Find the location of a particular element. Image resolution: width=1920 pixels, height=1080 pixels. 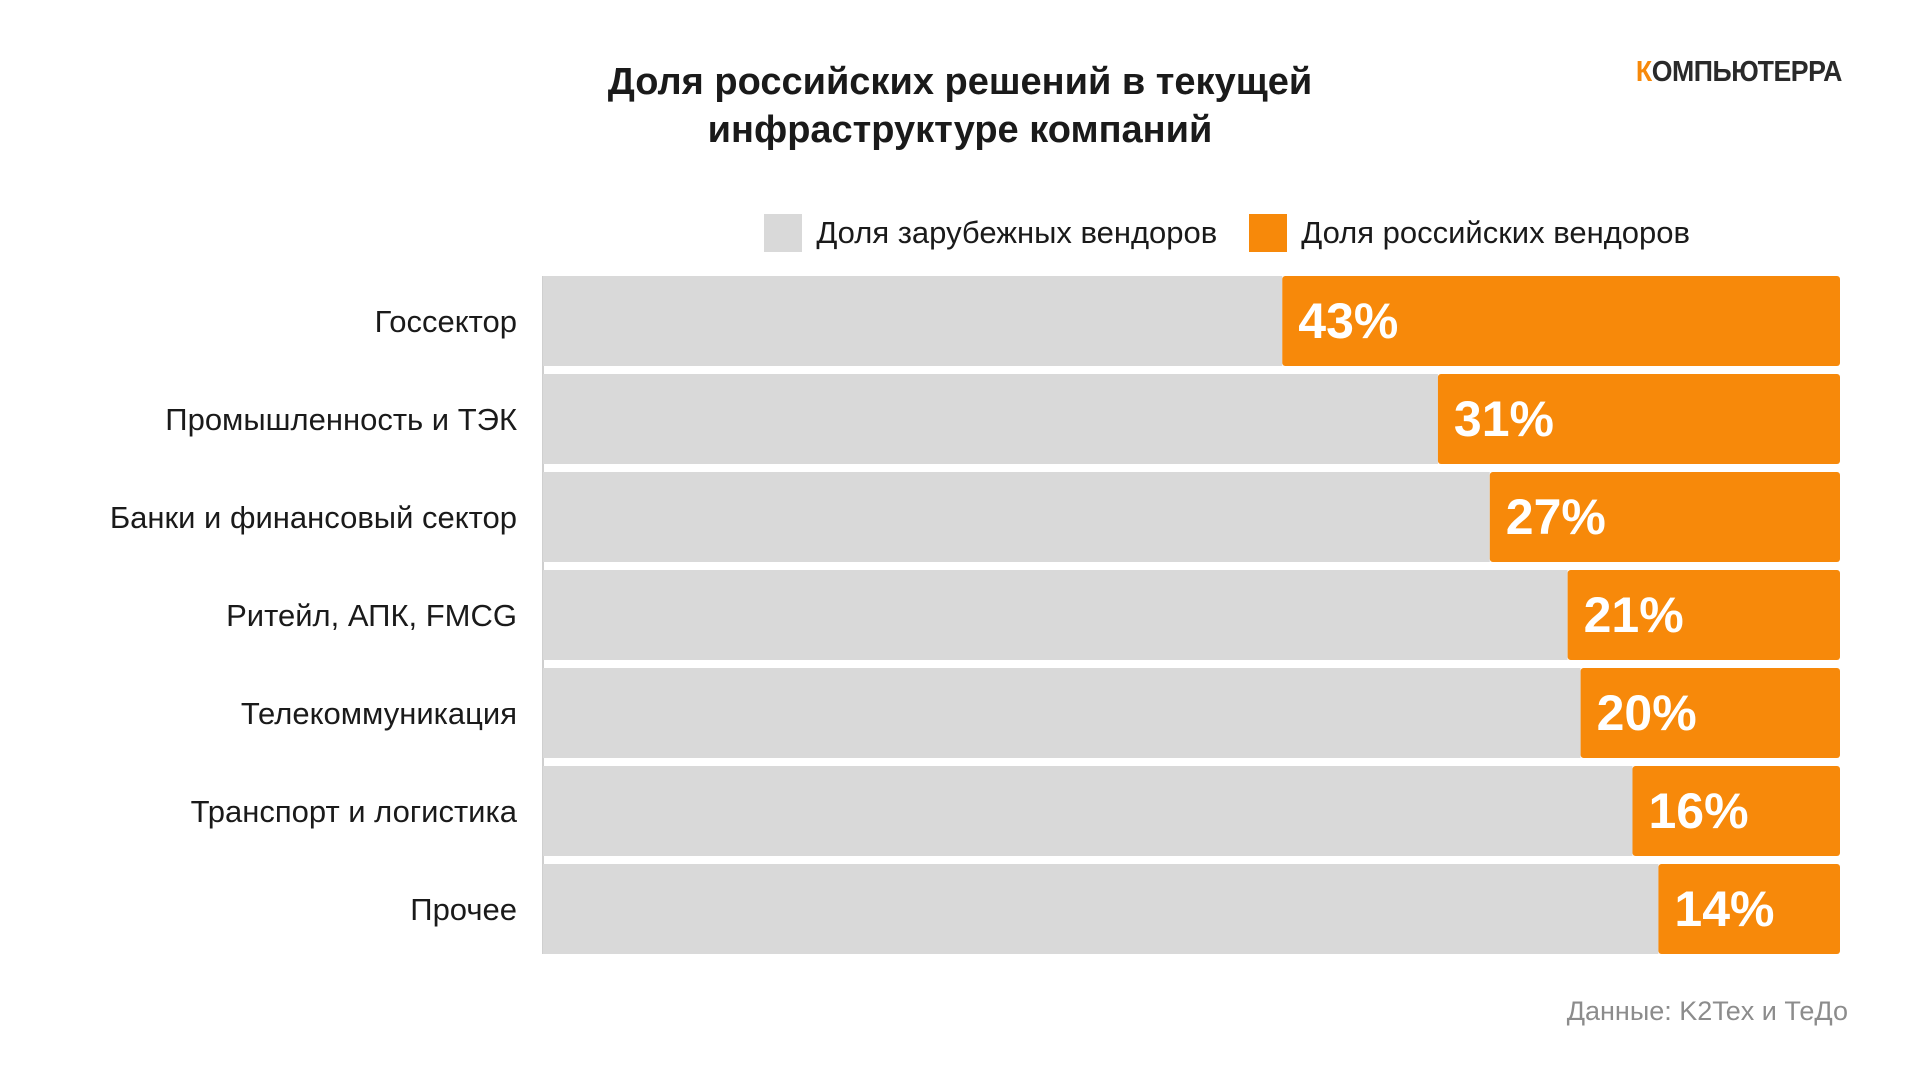

legend-item-foreign: Доля зарубежных вендоров is located at coordinates (990, 233).